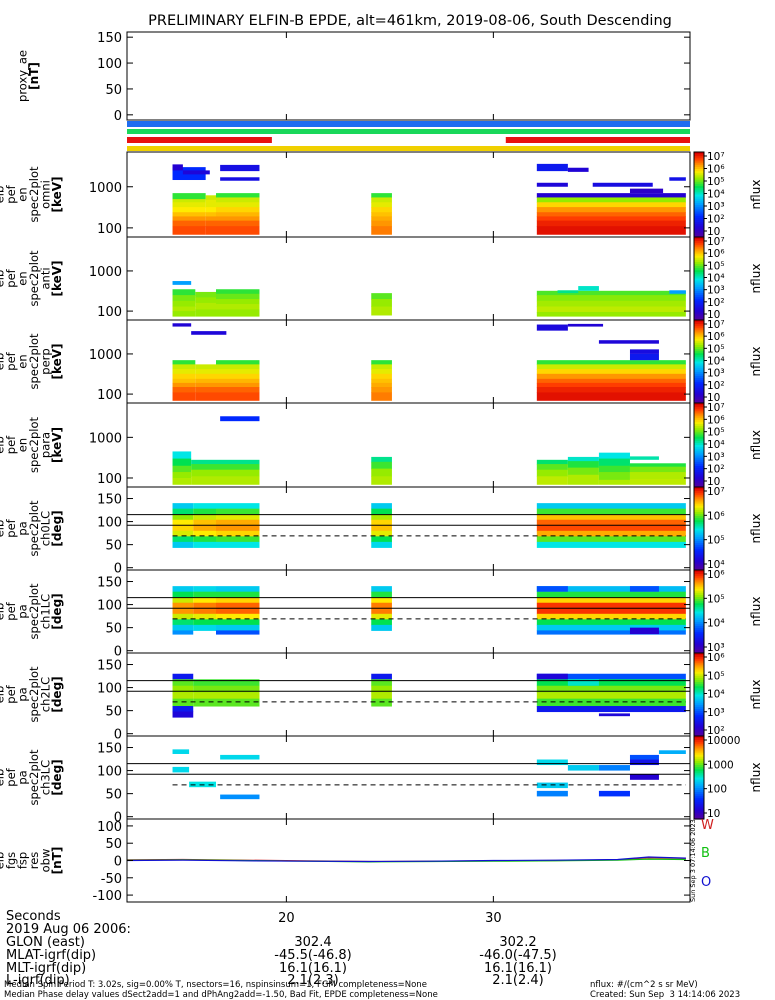 This screenshot has height=1000, width=775. What do you see at coordinates (113, 546) in the screenshot?
I see `y-tick-label: 50` at bounding box center [113, 546].